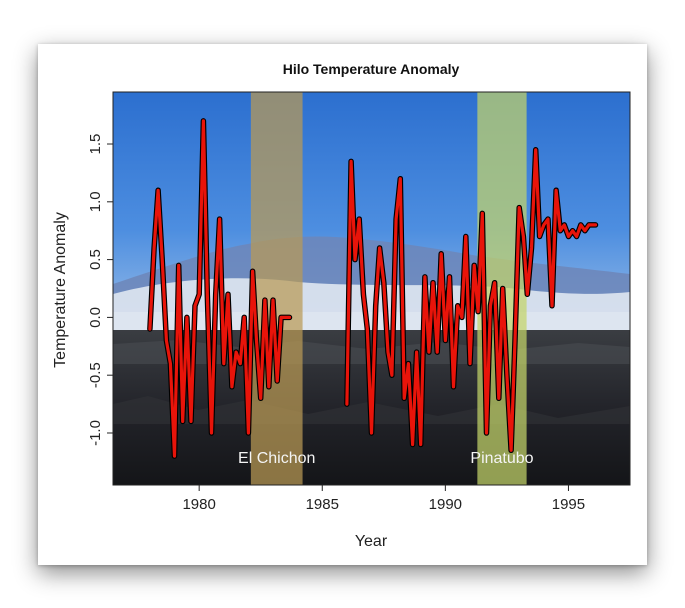 This screenshot has width=685, height=608. I want to click on x-axis-title: Year, so click(371, 541).